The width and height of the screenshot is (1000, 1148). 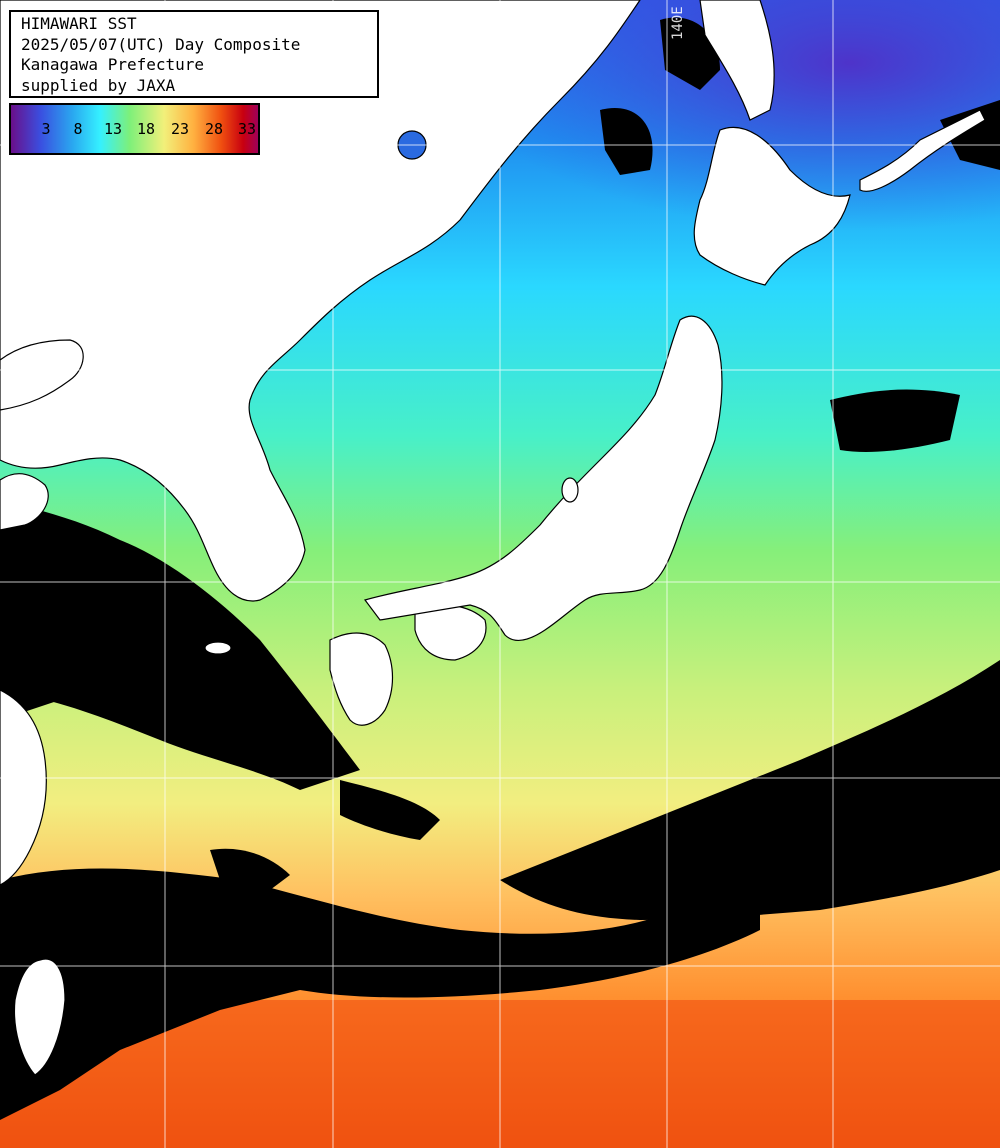 I want to click on legend-color-bar, so click(x=134, y=129).